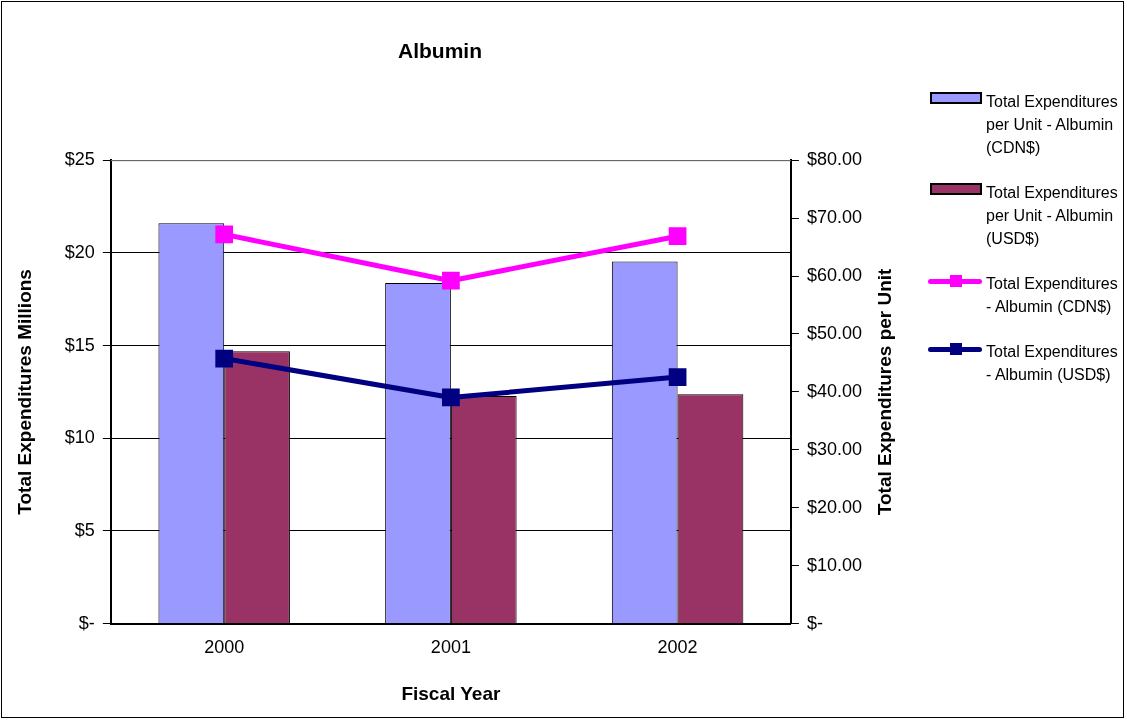 The image size is (1127, 721). Describe the element at coordinates (86, 622) in the screenshot. I see `y-tick-label: $-` at that location.